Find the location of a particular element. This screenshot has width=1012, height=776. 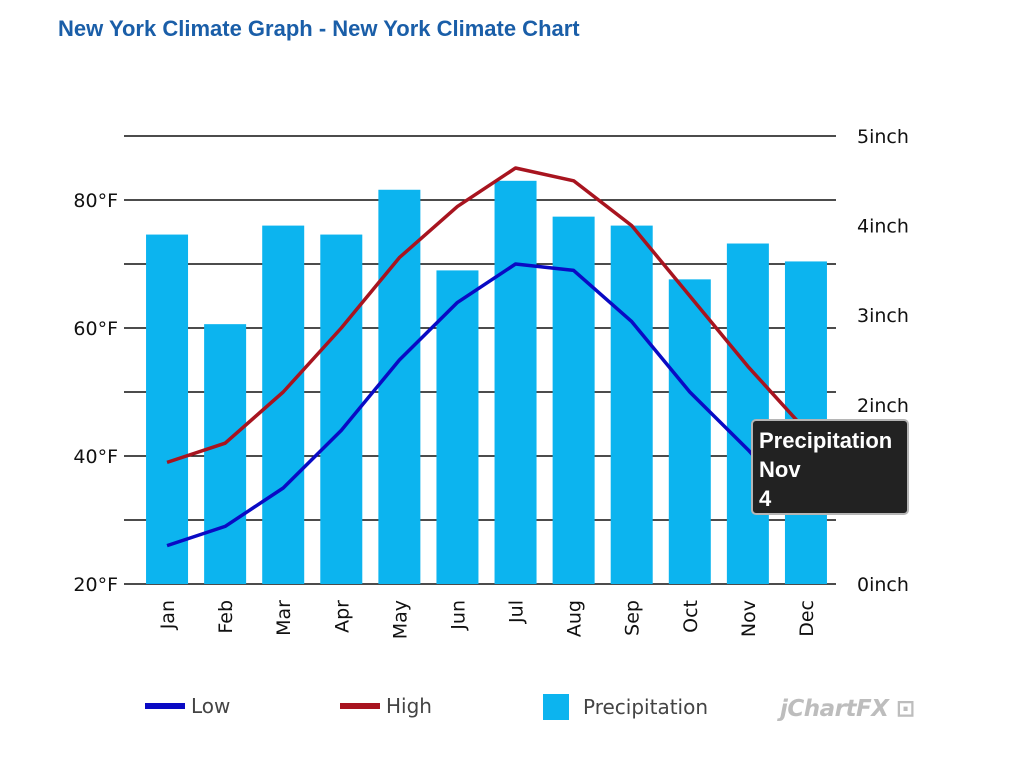

point-low-May is located at coordinates (399, 360).